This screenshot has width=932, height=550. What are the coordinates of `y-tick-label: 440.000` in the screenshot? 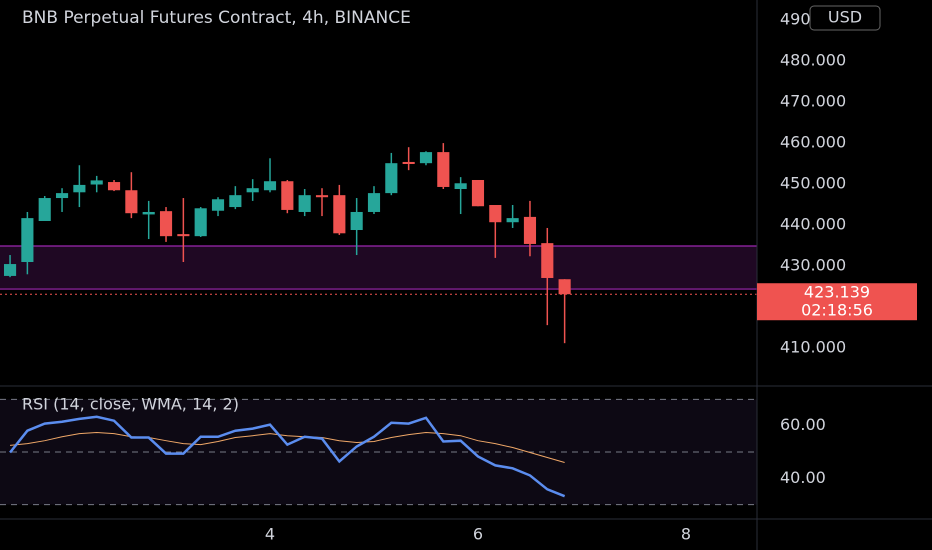 It's located at (813, 224).